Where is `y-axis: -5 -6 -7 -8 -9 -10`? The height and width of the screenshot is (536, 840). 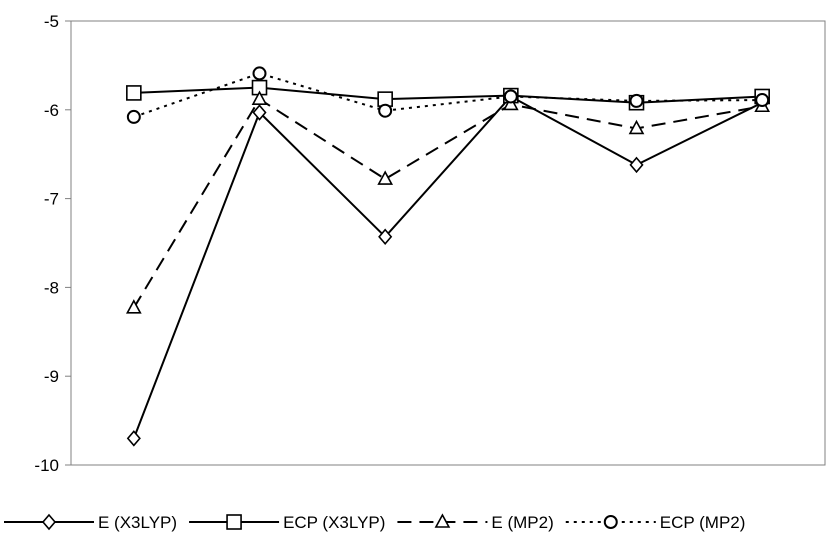
y-axis: -5 -6 -7 -8 -9 -10 is located at coordinates (52, 243).